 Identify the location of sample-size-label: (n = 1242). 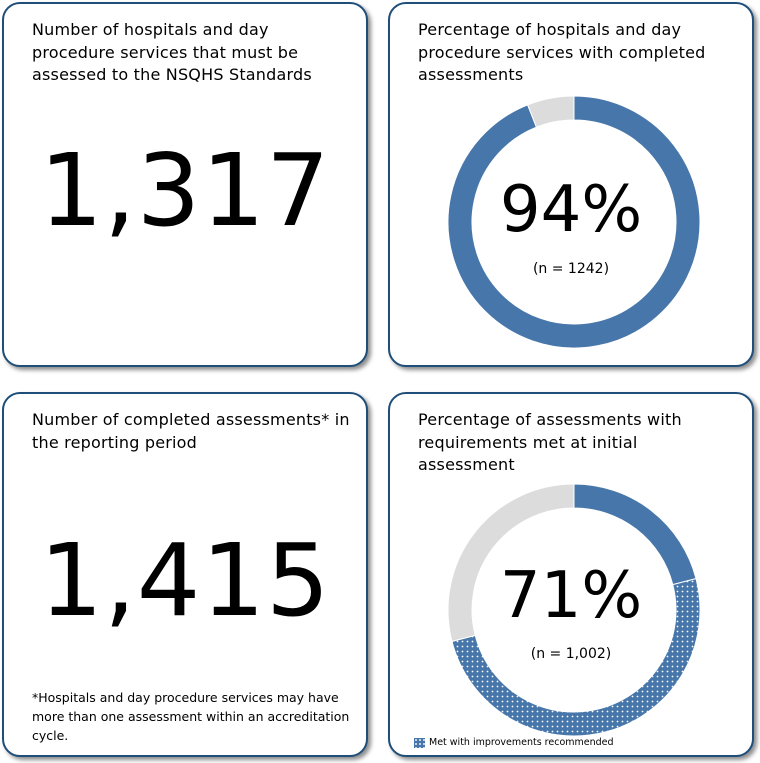
(571, 269).